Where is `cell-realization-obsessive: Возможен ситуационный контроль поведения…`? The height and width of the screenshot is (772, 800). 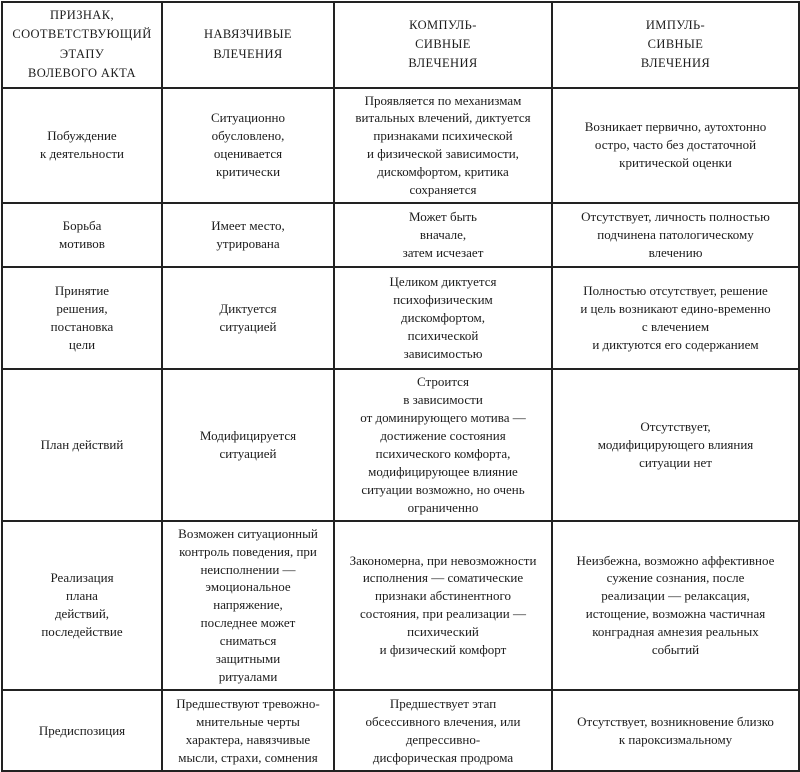
cell-realization-obsessive: Возможен ситуационный контроль поведения… is located at coordinates (248, 605).